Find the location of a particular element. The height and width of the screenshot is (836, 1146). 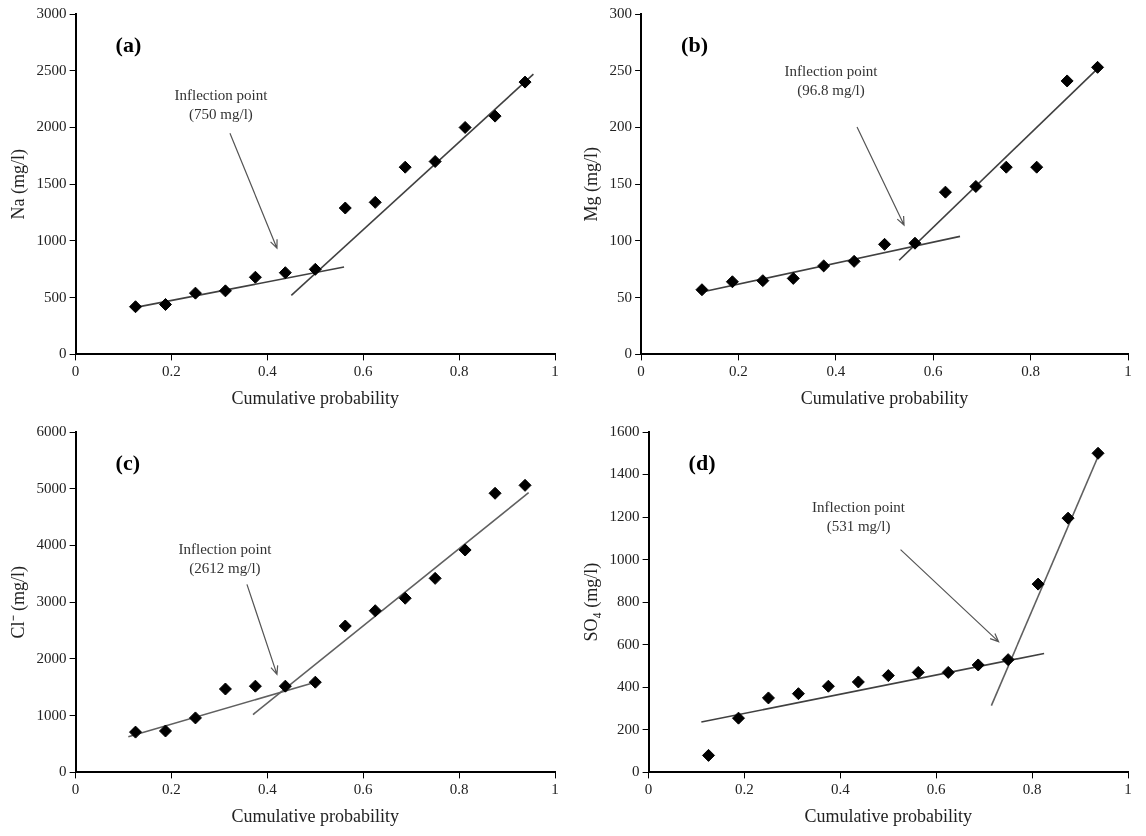

y-tick-label: 250 is located at coordinates (621, 69).